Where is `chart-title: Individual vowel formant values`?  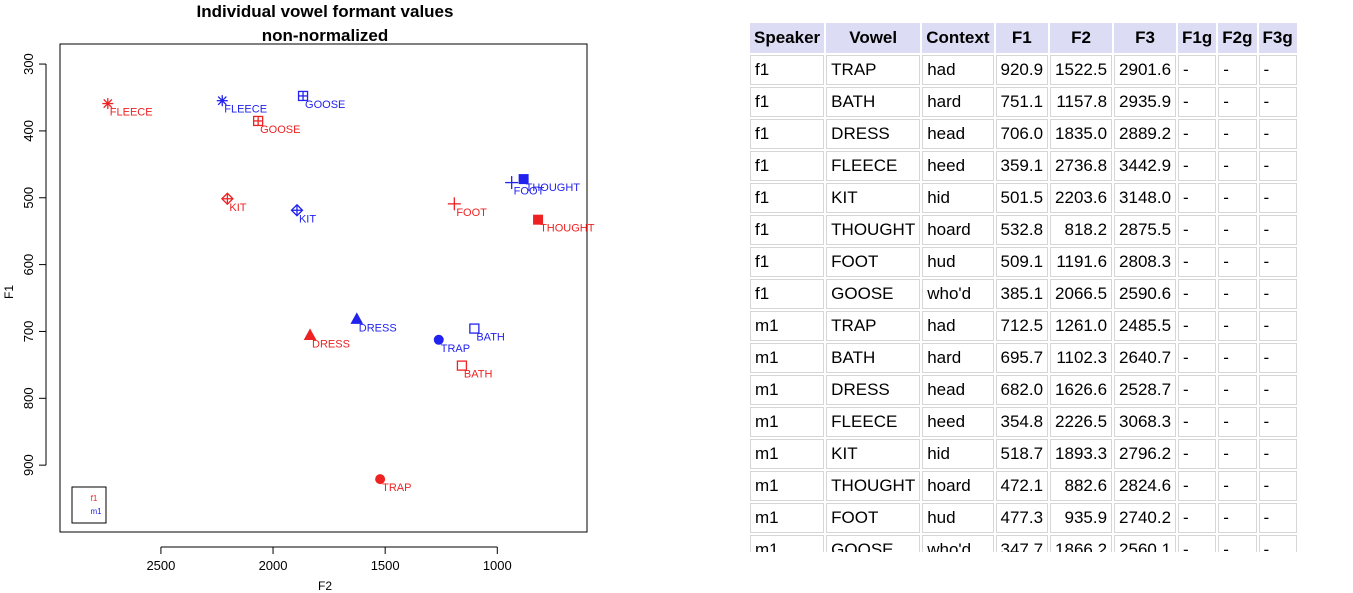 chart-title: Individual vowel formant values is located at coordinates (325, 11).